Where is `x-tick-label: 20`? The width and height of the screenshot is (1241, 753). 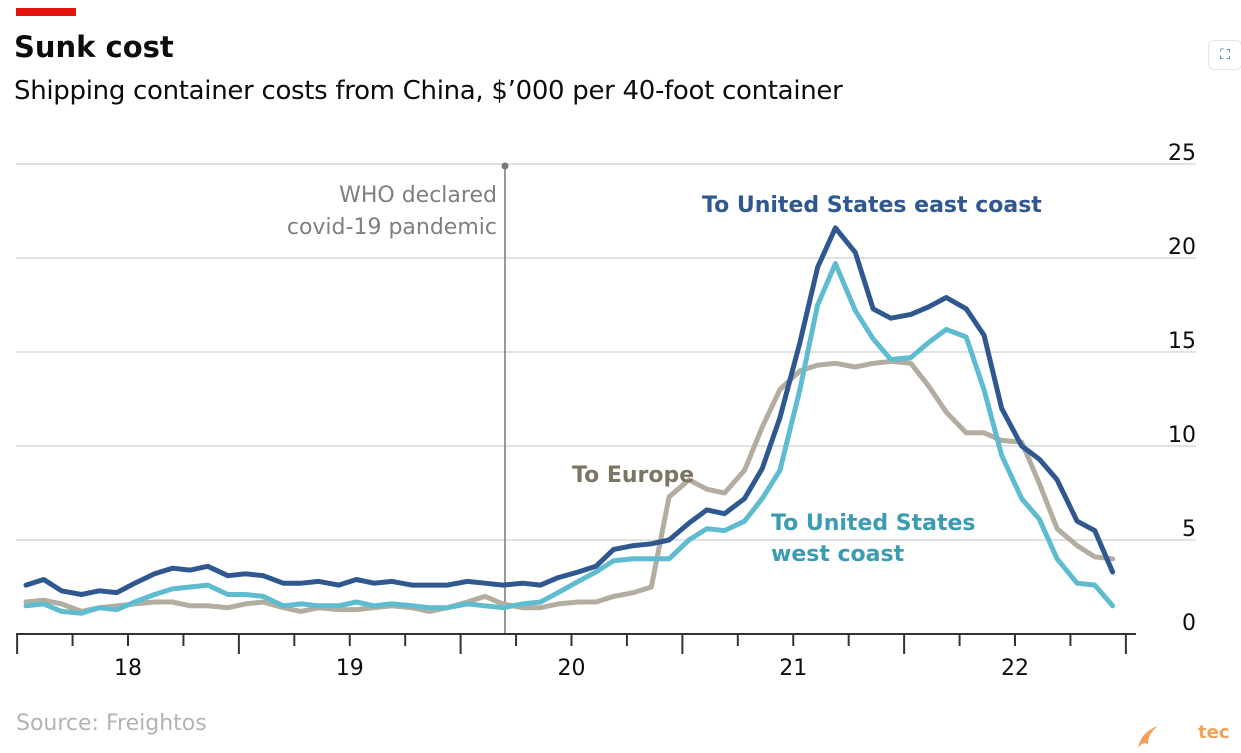
x-tick-label: 20 is located at coordinates (572, 668).